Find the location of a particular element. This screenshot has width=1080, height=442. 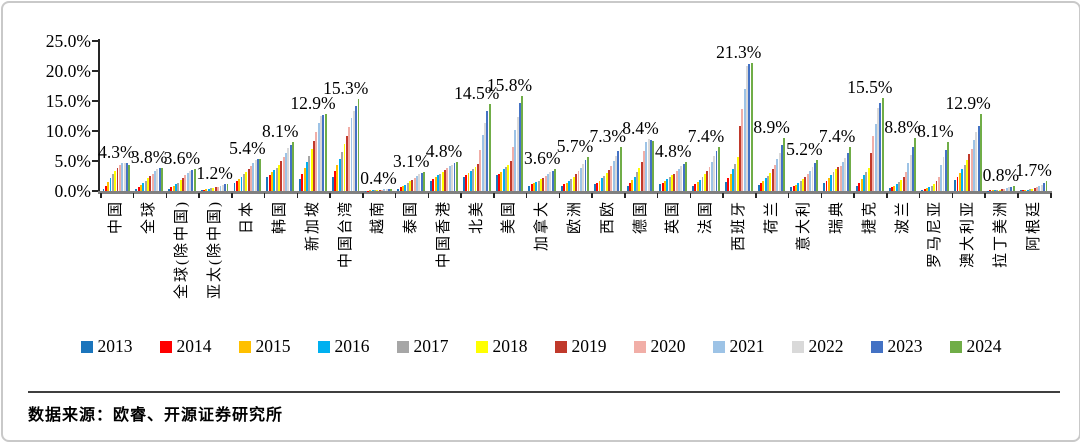

data-label: 8.8% is located at coordinates (902, 127).